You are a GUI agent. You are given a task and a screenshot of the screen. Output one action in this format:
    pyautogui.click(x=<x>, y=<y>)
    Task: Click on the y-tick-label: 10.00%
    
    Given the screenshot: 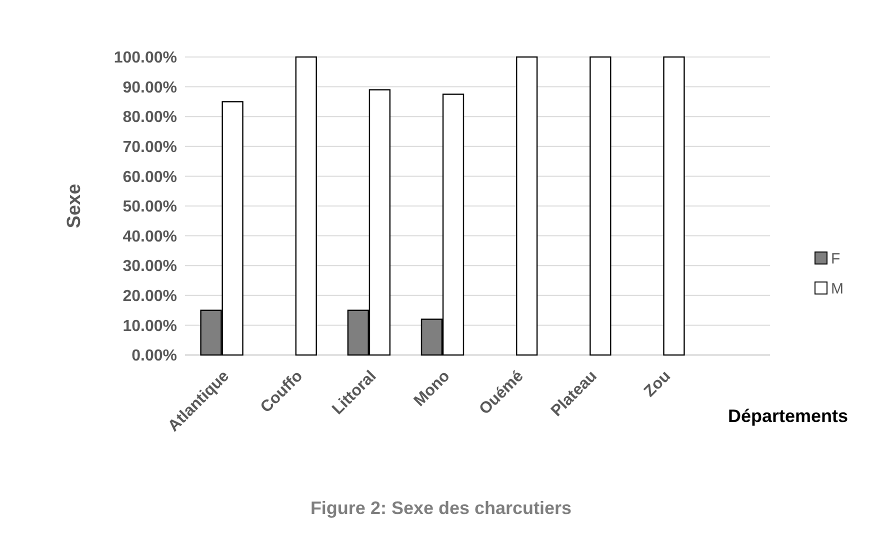 What is the action you would take?
    pyautogui.click(x=149, y=326)
    